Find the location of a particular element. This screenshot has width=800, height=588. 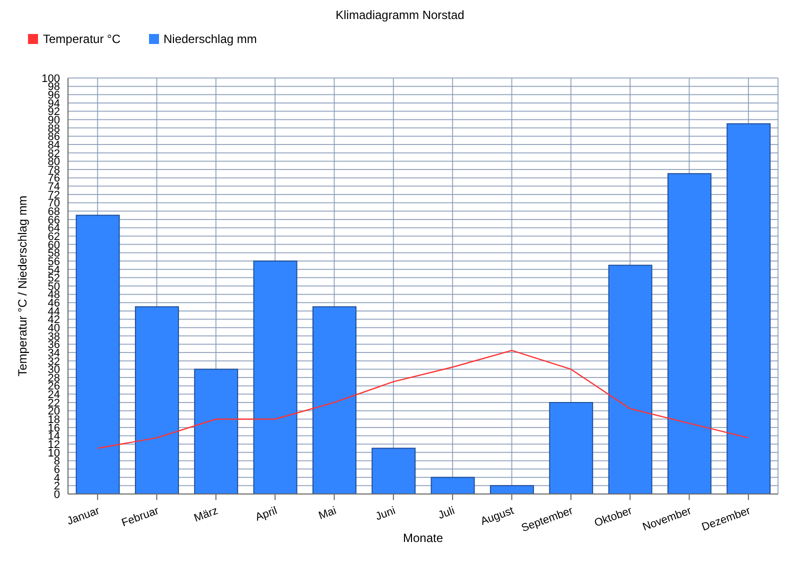

x-tick-label: Mai is located at coordinates (327, 513).